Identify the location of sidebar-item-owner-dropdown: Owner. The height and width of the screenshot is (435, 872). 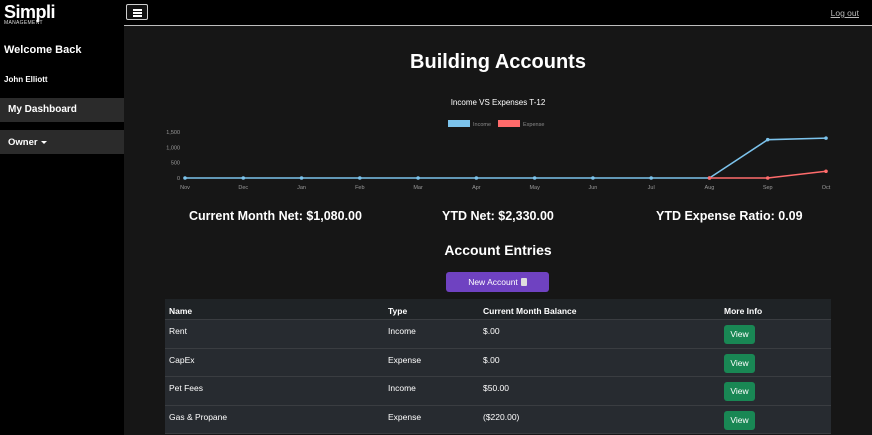
(62, 142).